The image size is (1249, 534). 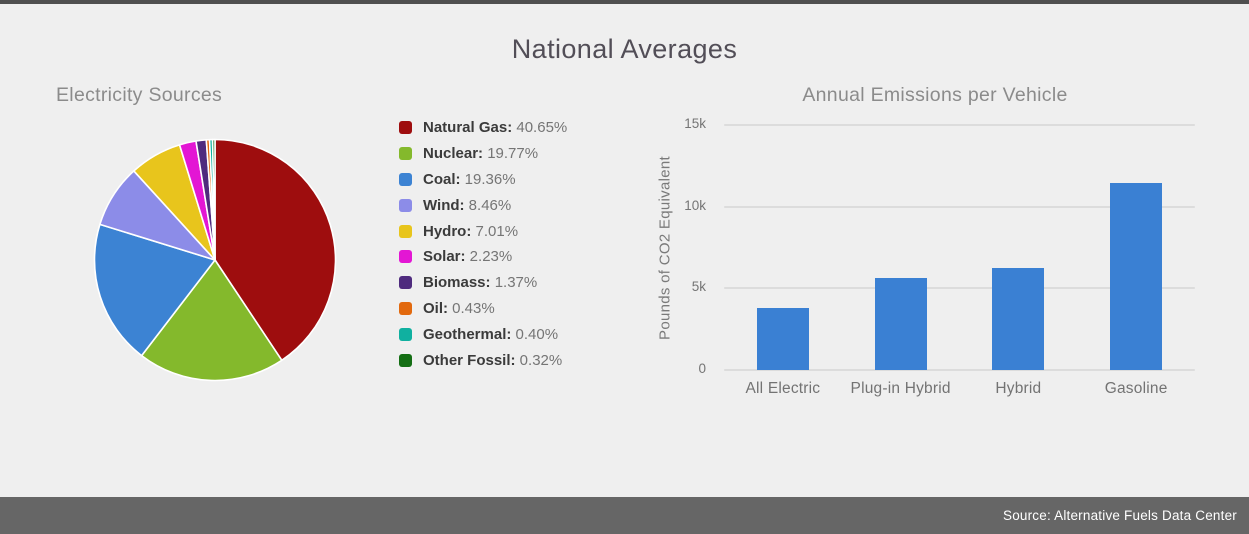 I want to click on legend-swatch-hydro, so click(x=405, y=231).